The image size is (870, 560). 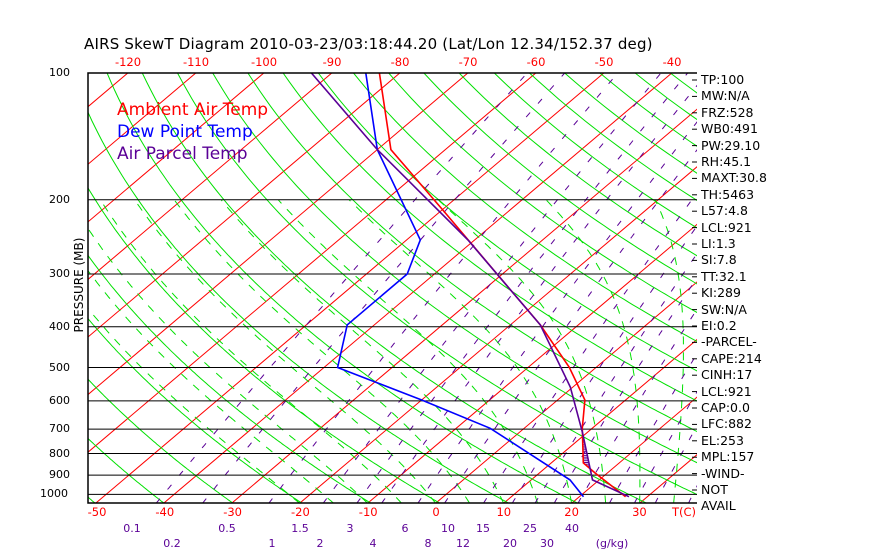 I want to click on sounding-index-ei02: EI:0.2, so click(x=719, y=325).